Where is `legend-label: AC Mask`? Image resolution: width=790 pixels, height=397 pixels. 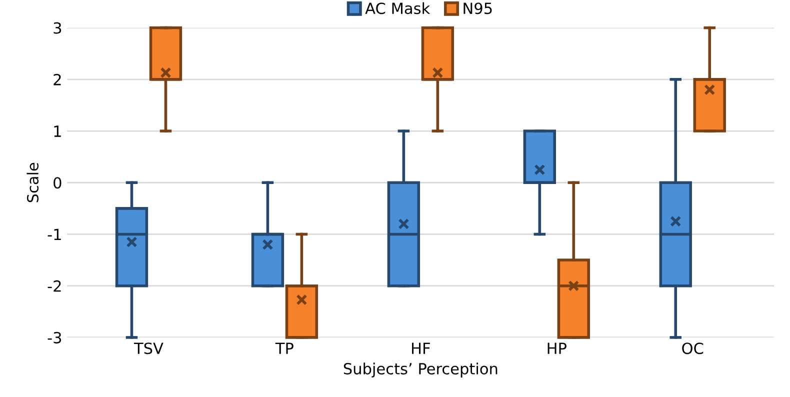 legend-label: AC Mask is located at coordinates (397, 8).